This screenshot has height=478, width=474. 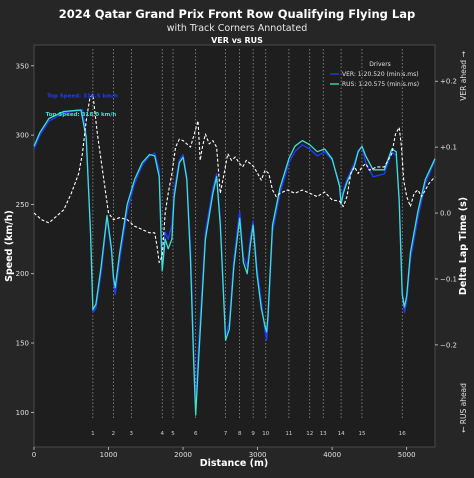 I want to click on corner-label: 6, so click(x=196, y=434).